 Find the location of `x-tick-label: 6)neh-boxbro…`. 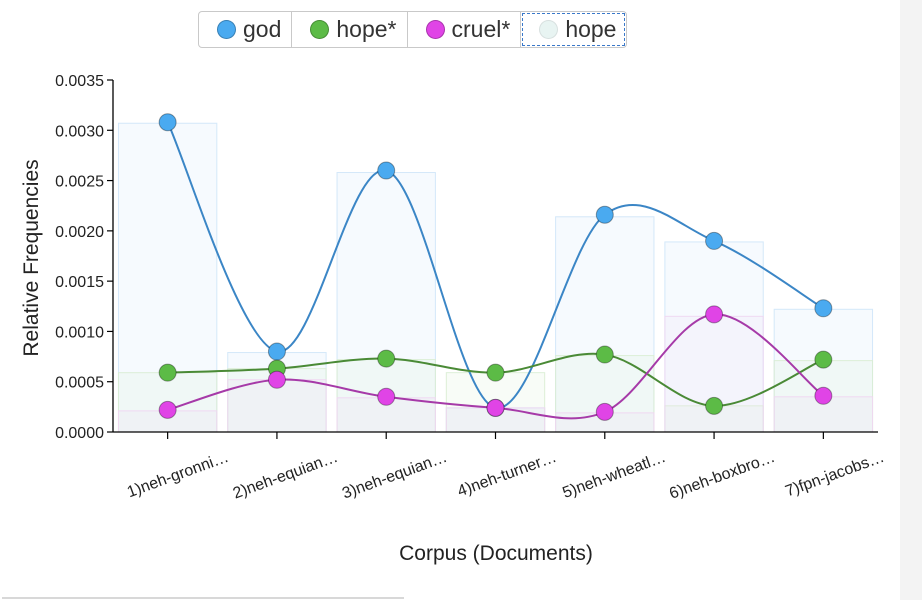

x-tick-label: 6)neh-boxbro… is located at coordinates (722, 476).